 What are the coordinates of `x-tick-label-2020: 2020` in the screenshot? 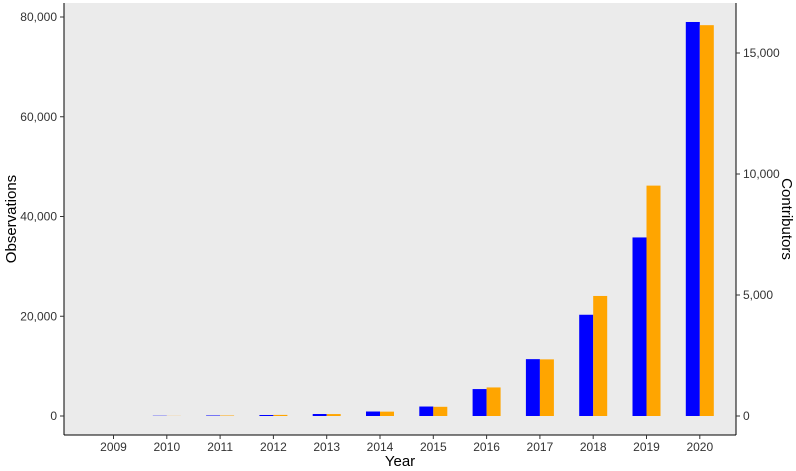 It's located at (699, 447).